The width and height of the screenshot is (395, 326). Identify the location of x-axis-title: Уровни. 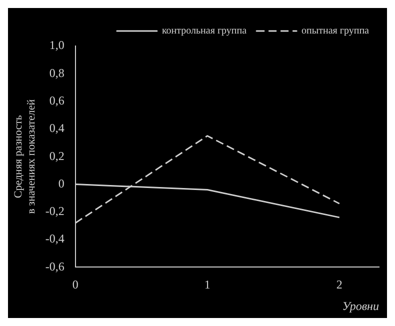
(360, 305).